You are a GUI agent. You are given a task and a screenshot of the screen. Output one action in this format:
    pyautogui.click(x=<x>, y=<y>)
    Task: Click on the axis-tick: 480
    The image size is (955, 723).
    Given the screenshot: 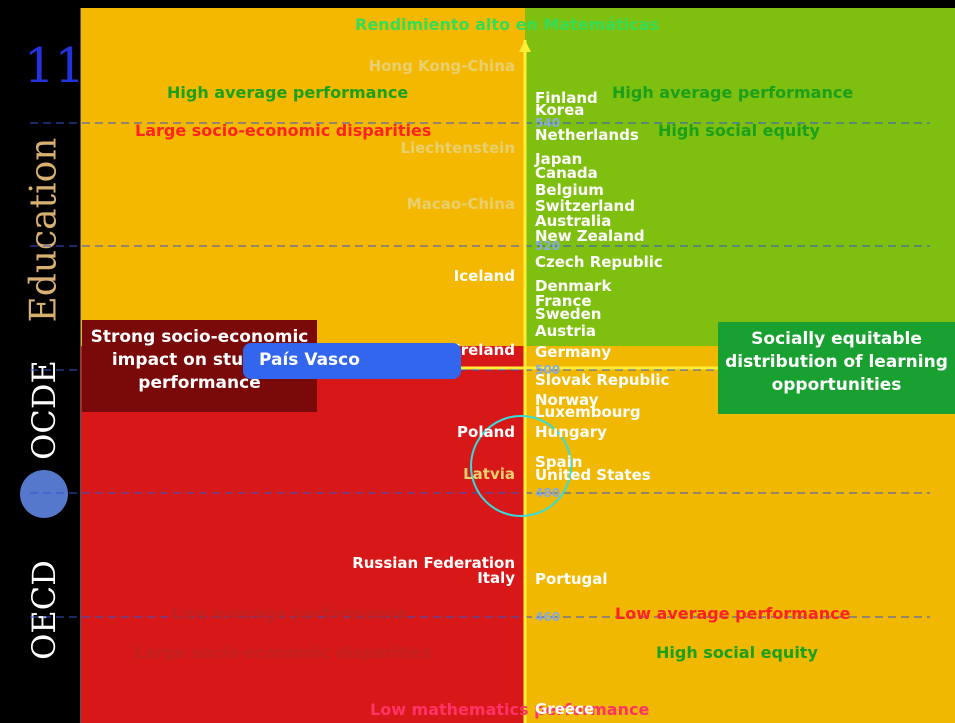 What is the action you would take?
    pyautogui.click(x=548, y=493)
    